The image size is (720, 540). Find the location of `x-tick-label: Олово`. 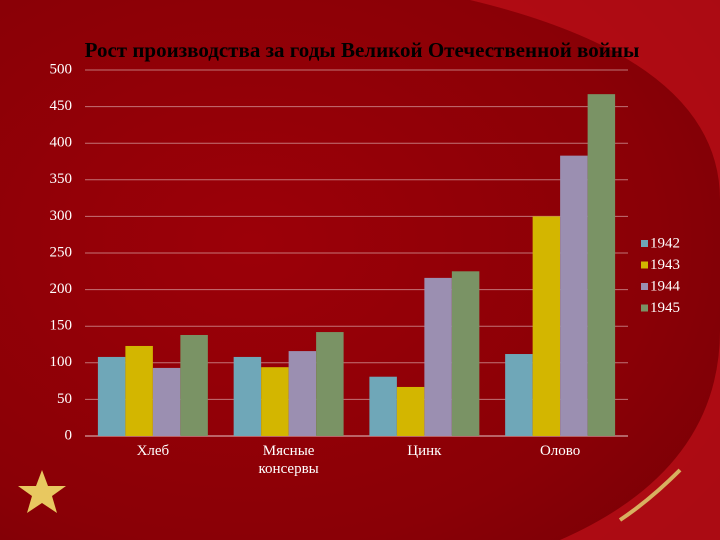

x-tick-label: Олово is located at coordinates (560, 451).